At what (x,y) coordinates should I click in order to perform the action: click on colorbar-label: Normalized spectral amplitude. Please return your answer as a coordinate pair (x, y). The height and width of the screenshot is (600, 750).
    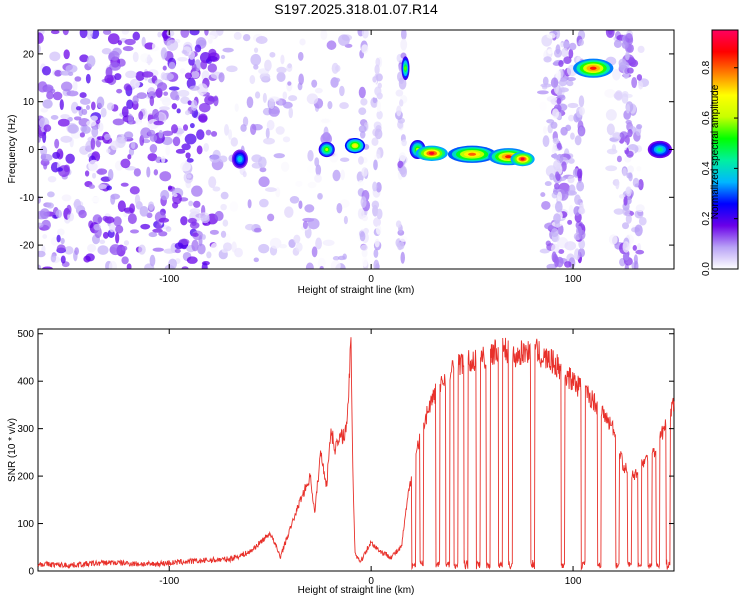
    Looking at the image, I should click on (715, 151).